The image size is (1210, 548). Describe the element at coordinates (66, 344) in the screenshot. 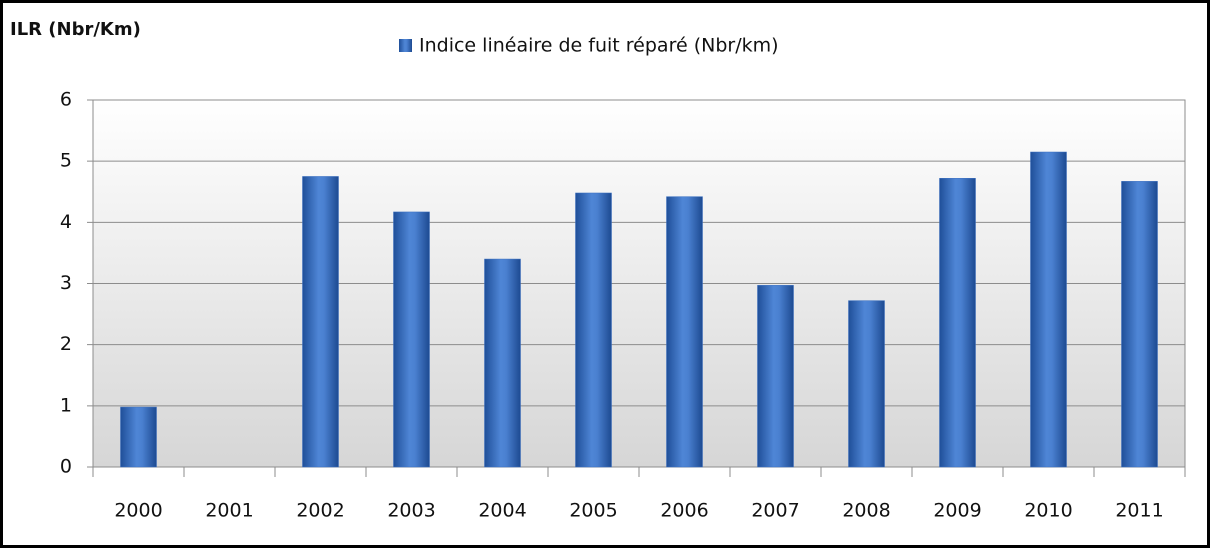

I see `y-tick-label: 2` at that location.